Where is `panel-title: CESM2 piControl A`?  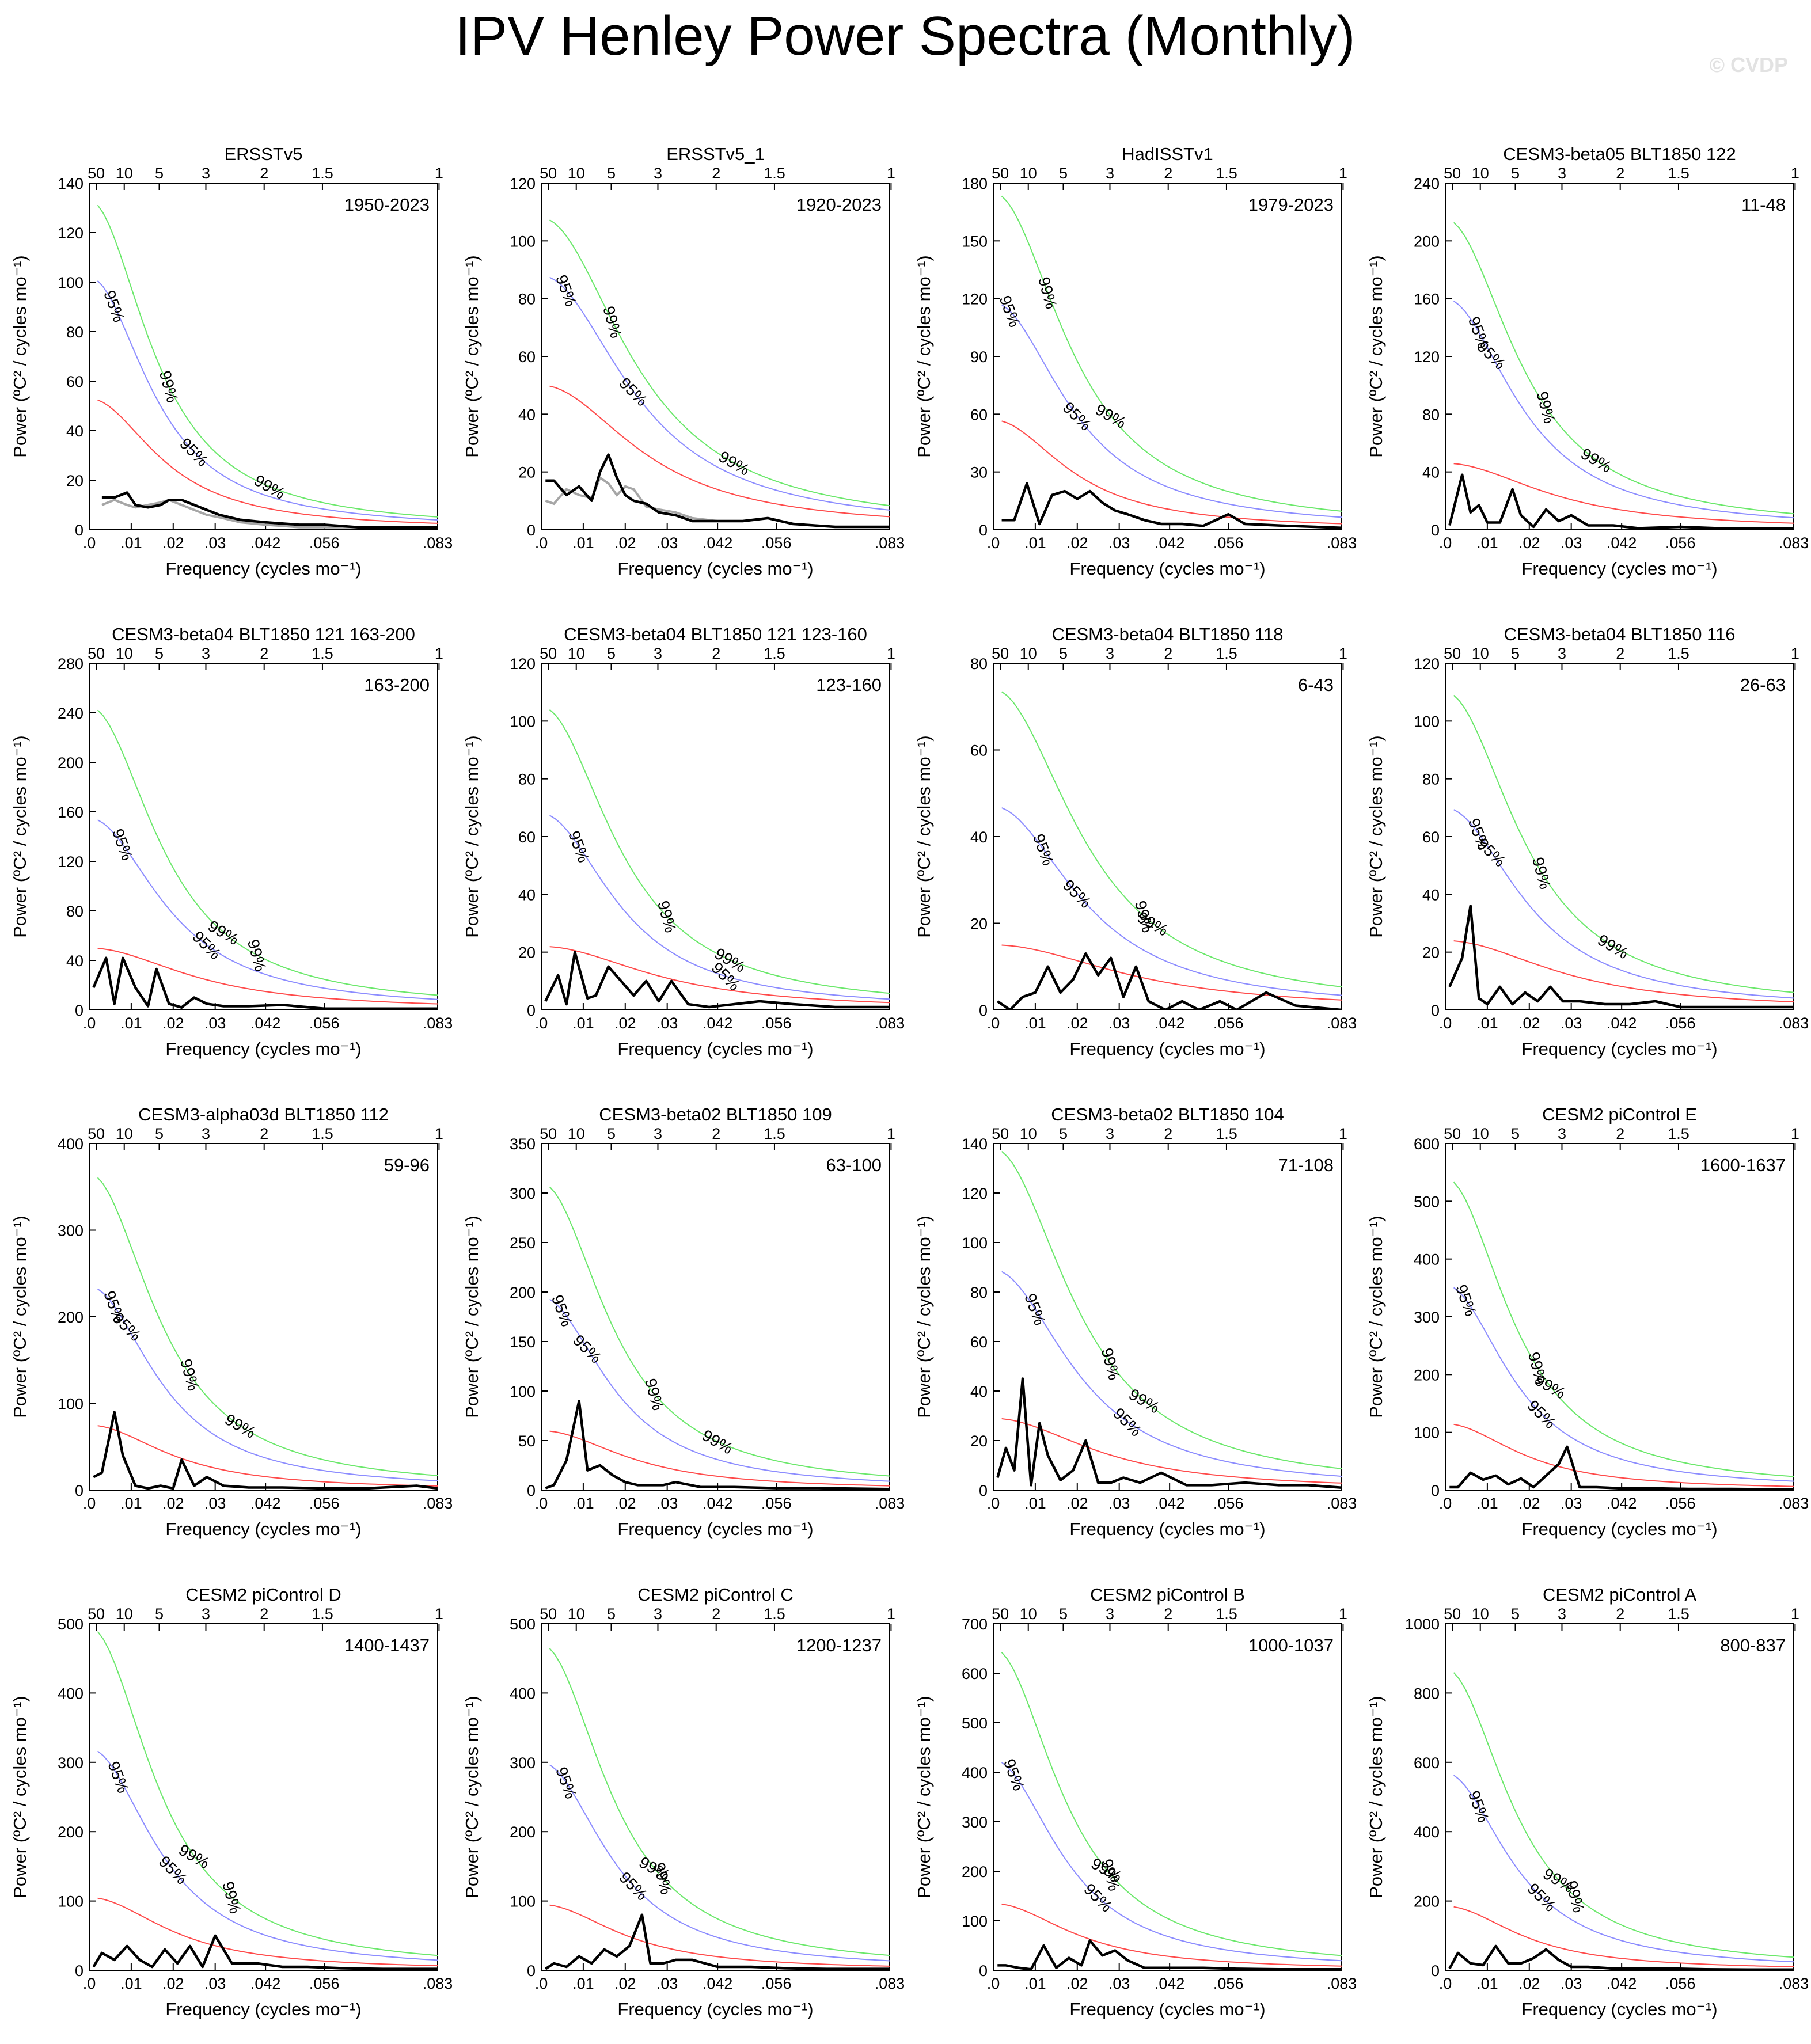
panel-title: CESM2 piControl A is located at coordinates (1619, 1595).